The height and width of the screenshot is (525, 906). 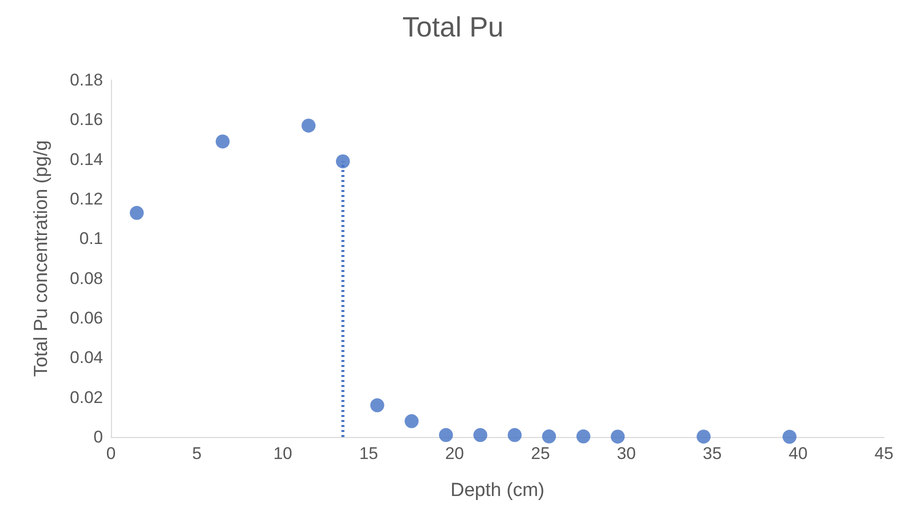 What do you see at coordinates (626, 453) in the screenshot?
I see `x-tick-label: 30` at bounding box center [626, 453].